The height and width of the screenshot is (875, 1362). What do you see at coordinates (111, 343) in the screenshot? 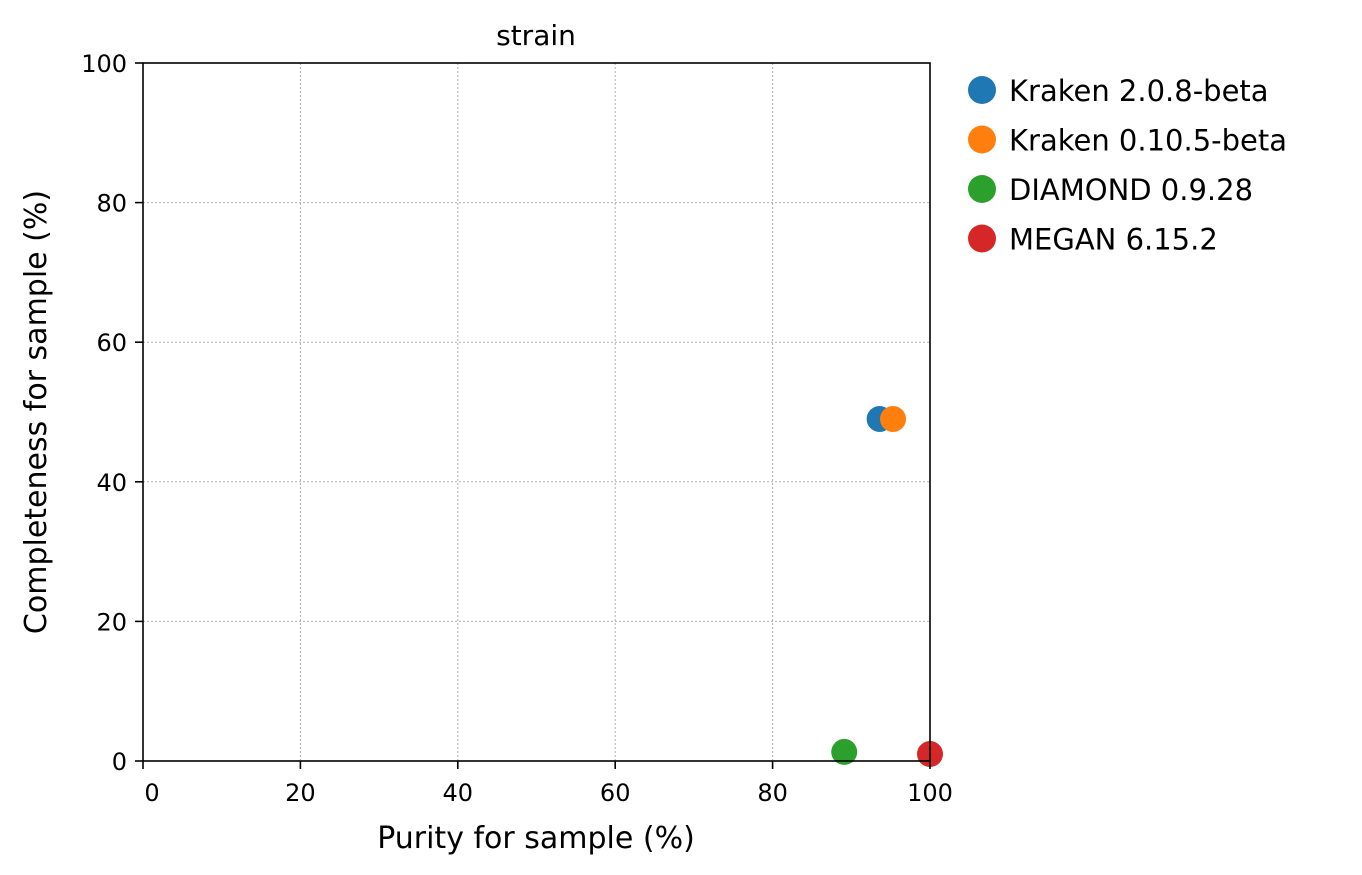
I see `y-tick-label: 60` at bounding box center [111, 343].